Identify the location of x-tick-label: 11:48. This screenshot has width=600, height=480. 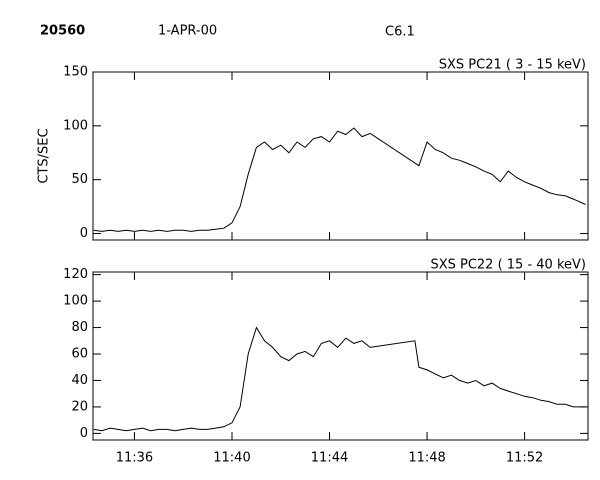
(426, 458).